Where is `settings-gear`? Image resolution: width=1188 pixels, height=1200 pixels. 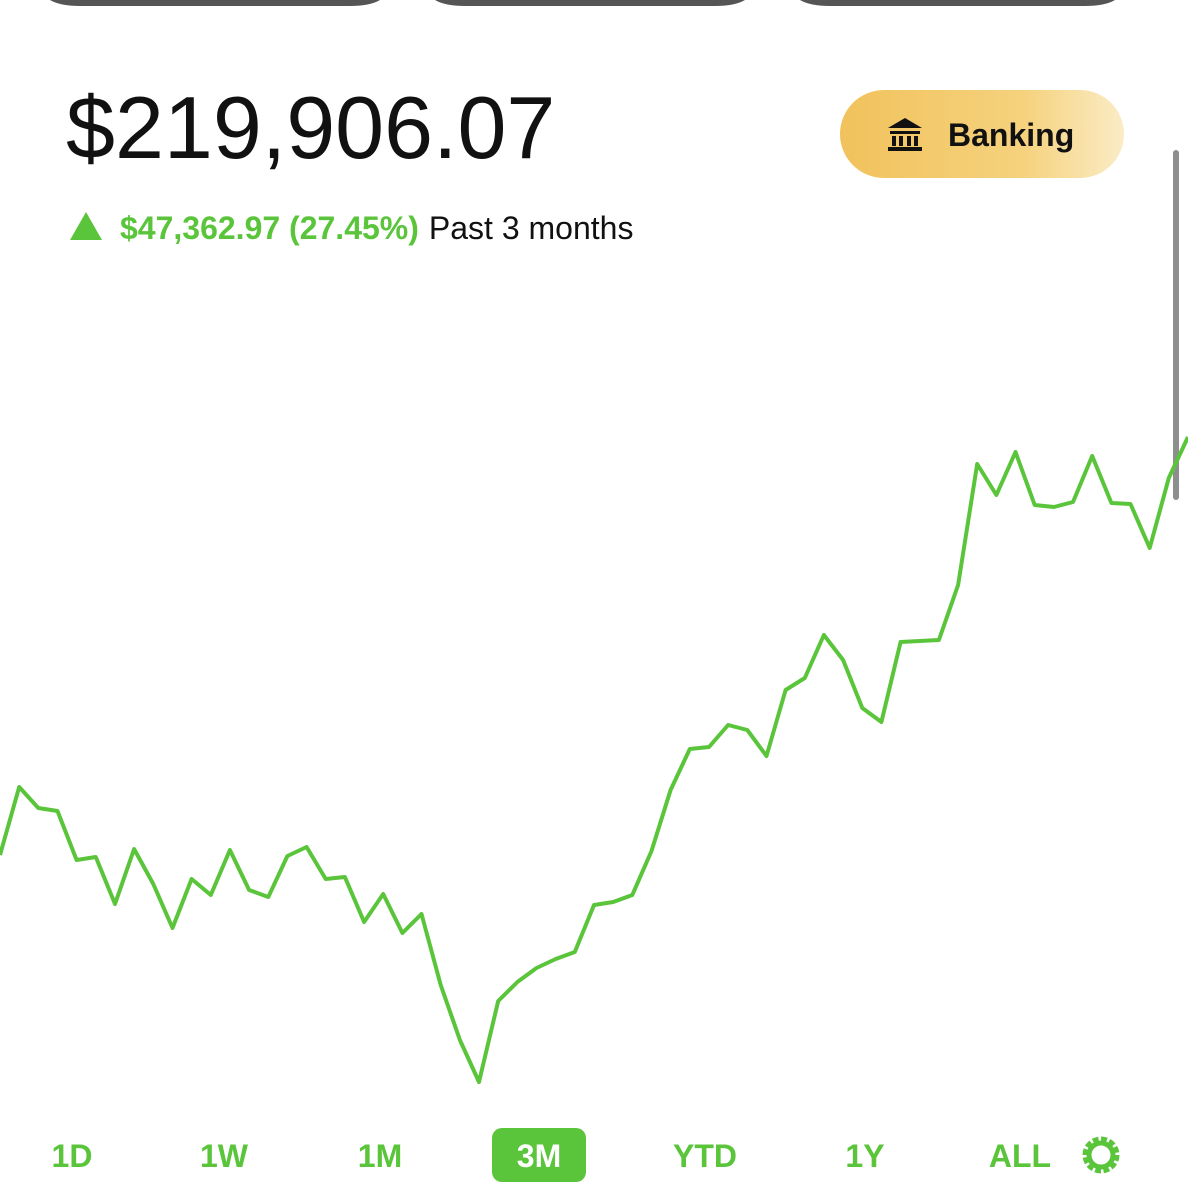 settings-gear is located at coordinates (1101, 1155).